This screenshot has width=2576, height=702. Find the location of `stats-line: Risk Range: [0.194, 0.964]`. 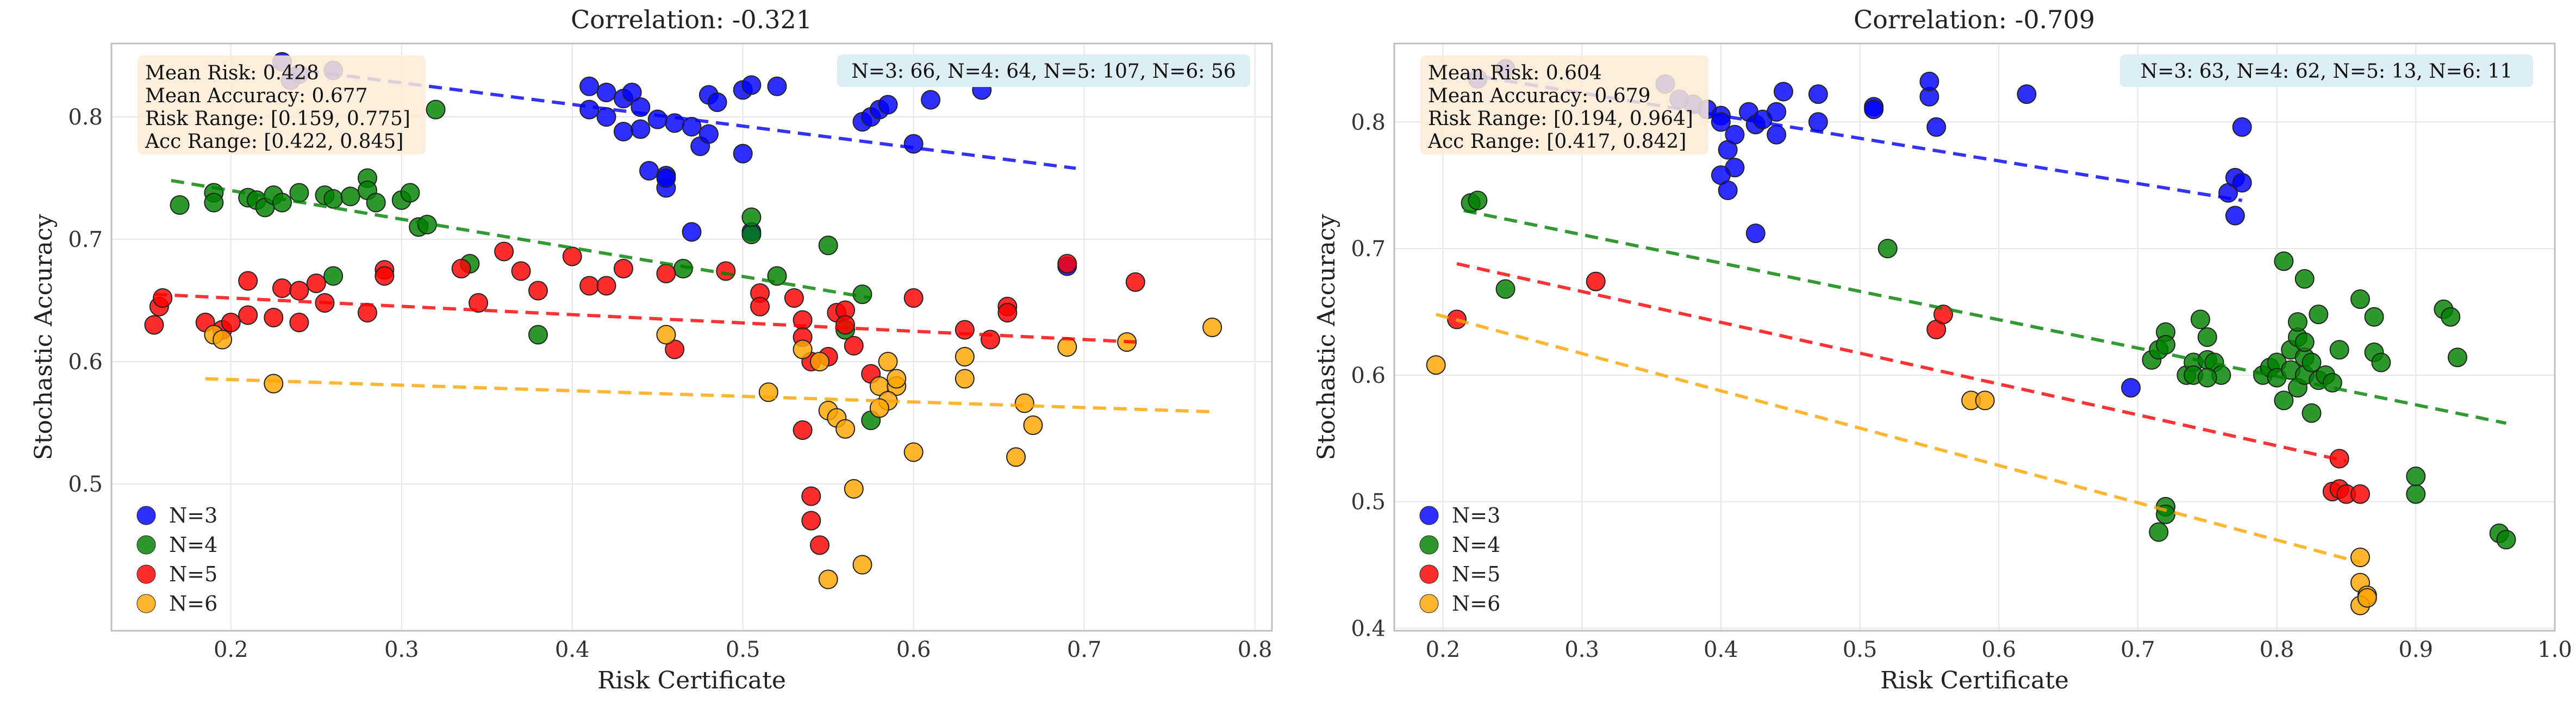

stats-line: Risk Range: [0.194, 0.964] is located at coordinates (1561, 119).